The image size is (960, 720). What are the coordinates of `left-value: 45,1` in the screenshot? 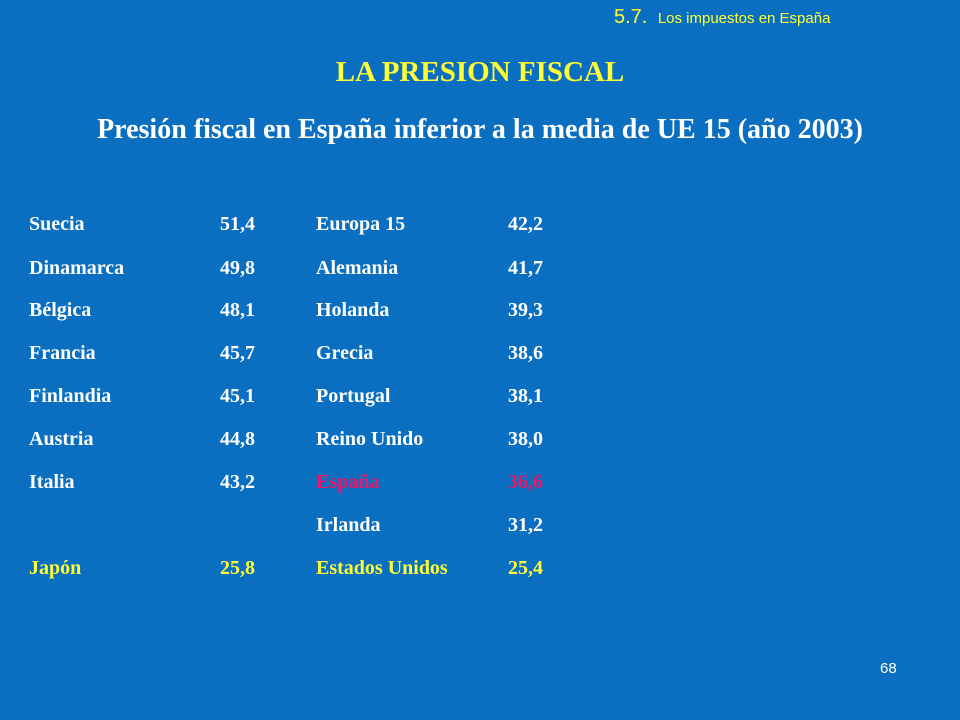 It's located at (237, 396).